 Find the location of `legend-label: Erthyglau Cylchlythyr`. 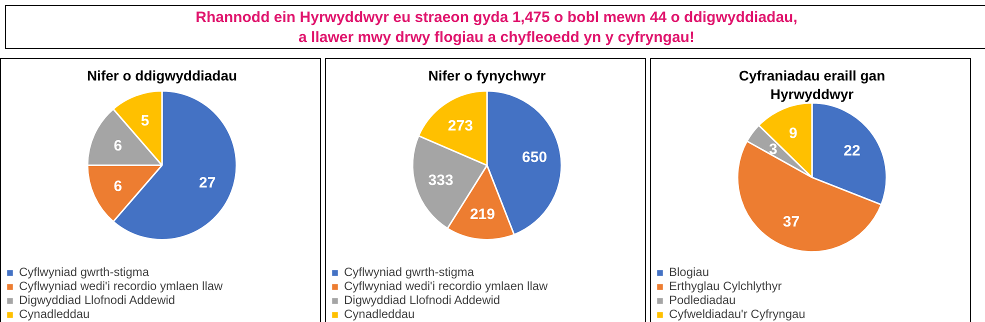

legend-label: Erthyglau Cylchlythyr is located at coordinates (725, 286).